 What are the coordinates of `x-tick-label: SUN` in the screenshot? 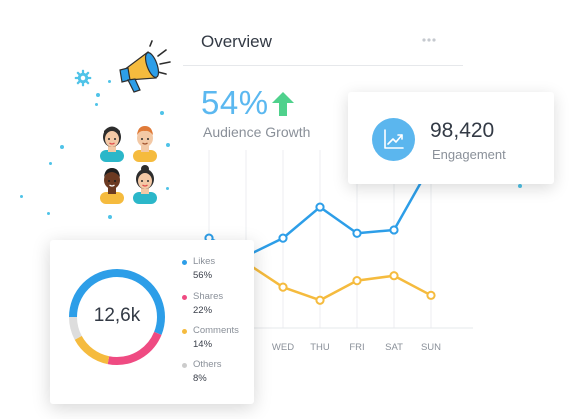 It's located at (431, 347).